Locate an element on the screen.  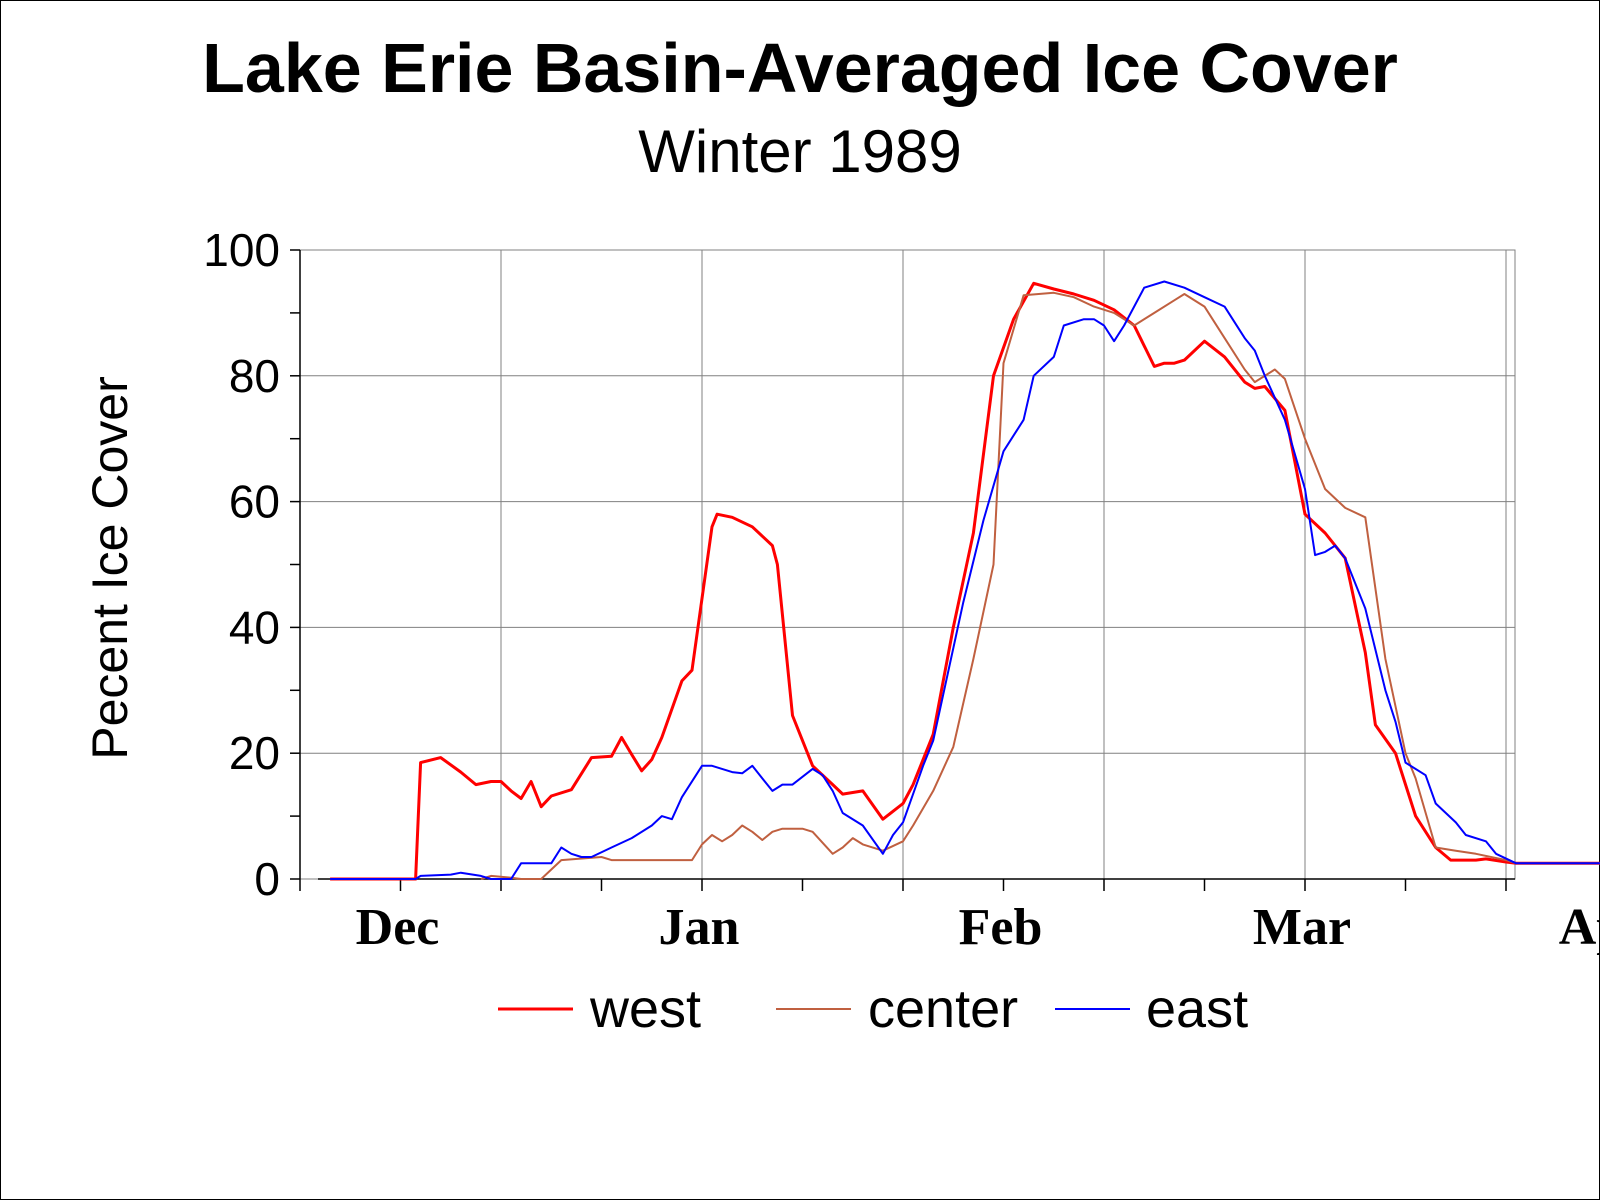
y-tick-label: 40 is located at coordinates (254, 627).